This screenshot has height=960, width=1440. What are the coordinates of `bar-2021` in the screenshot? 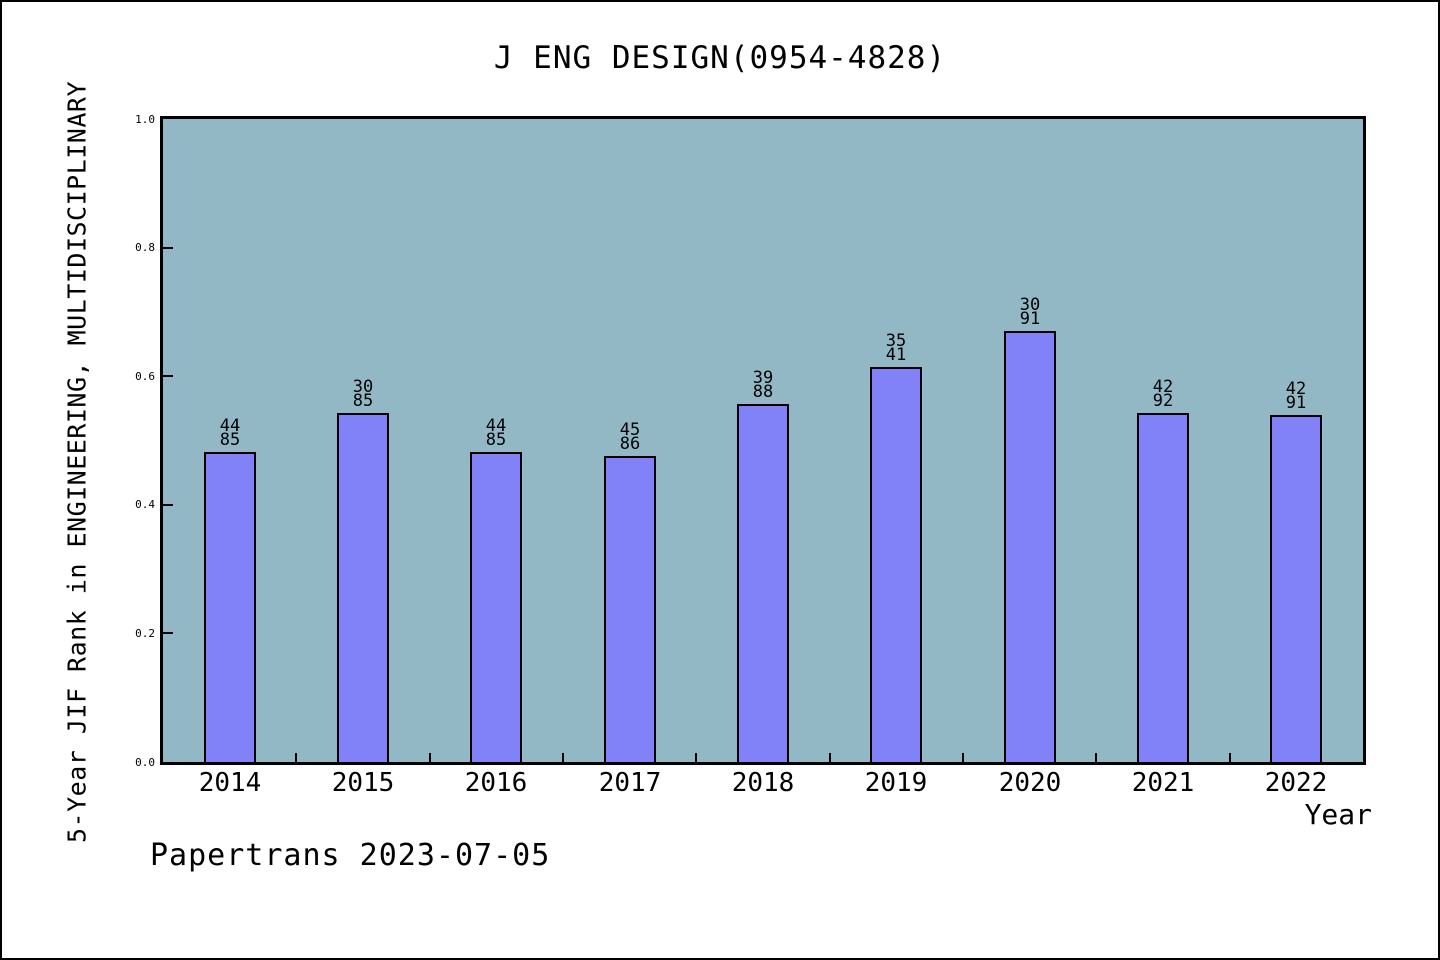 It's located at (1163, 587).